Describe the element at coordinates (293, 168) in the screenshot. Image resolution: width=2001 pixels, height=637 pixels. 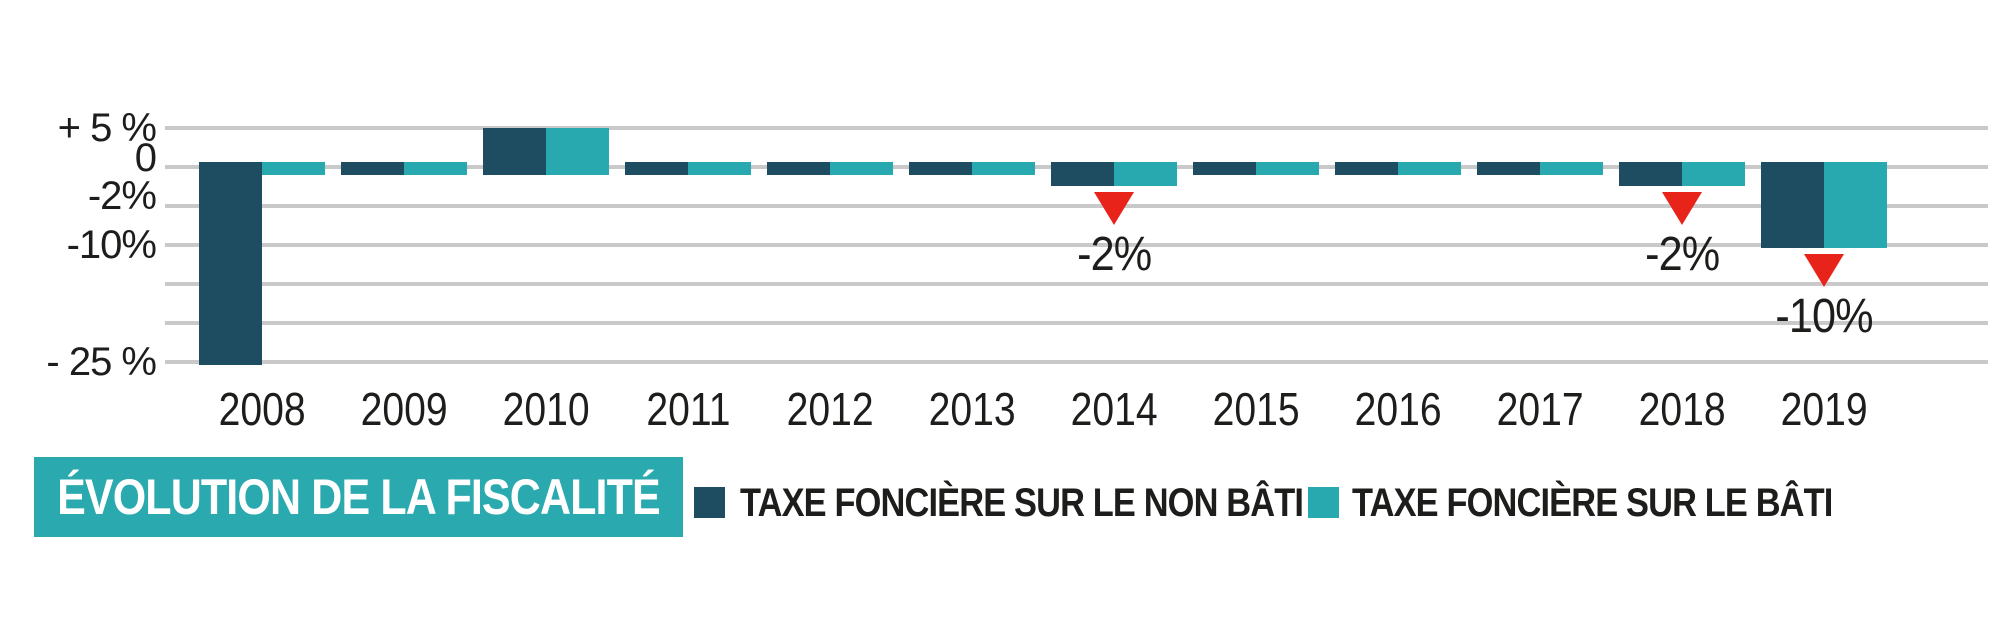
I see `bar-2008-bati` at that location.